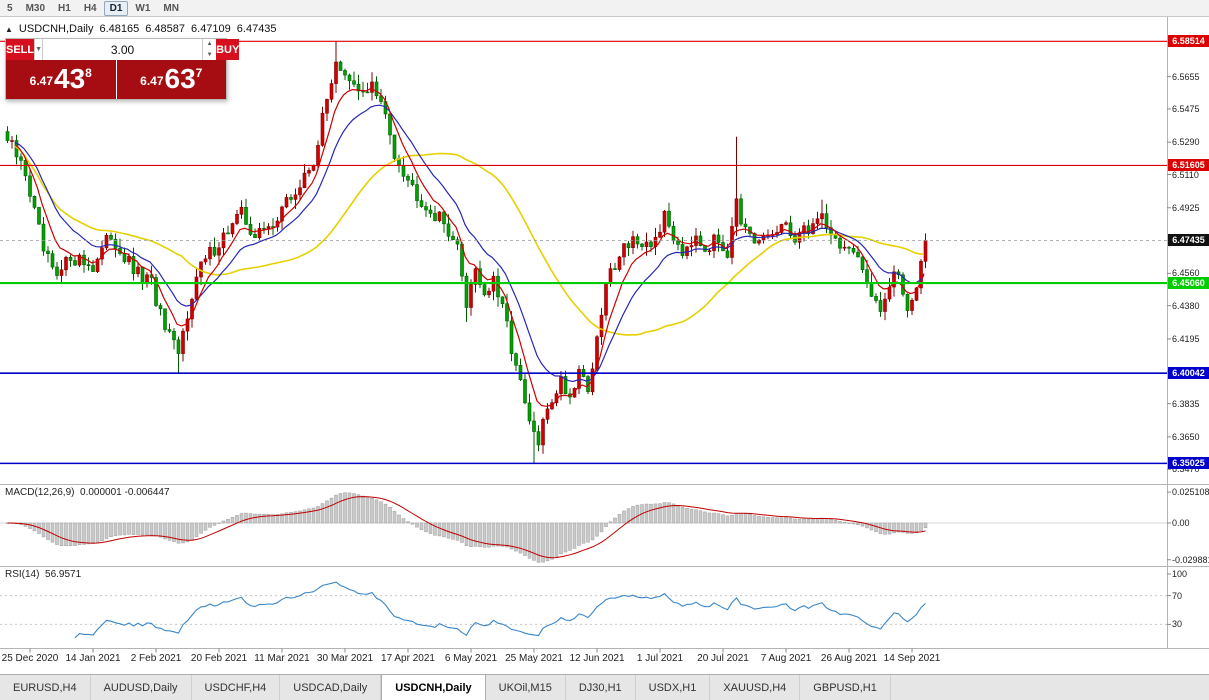 This screenshot has height=700, width=1209. I want to click on chart-tab-xauusd-h4: XAUUSD,H4, so click(755, 687).